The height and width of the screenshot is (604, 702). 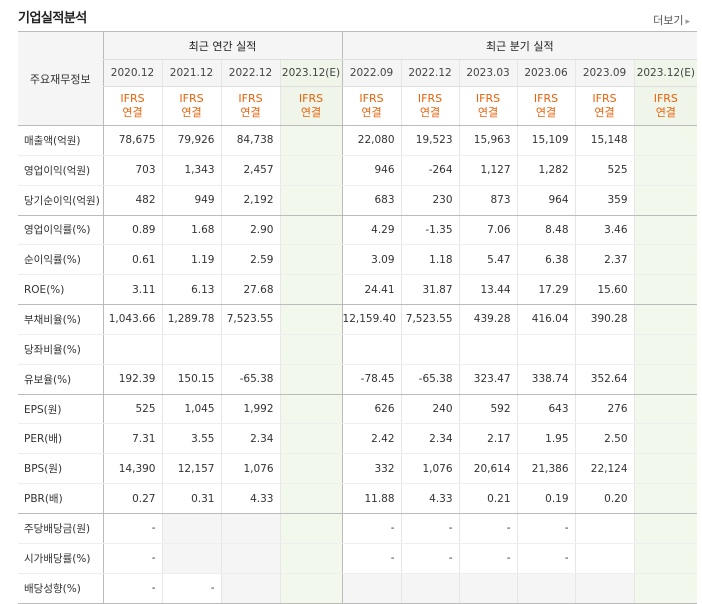 What do you see at coordinates (519, 45) in the screenshot?
I see `quarter-header: 최근 분기 실적` at bounding box center [519, 45].